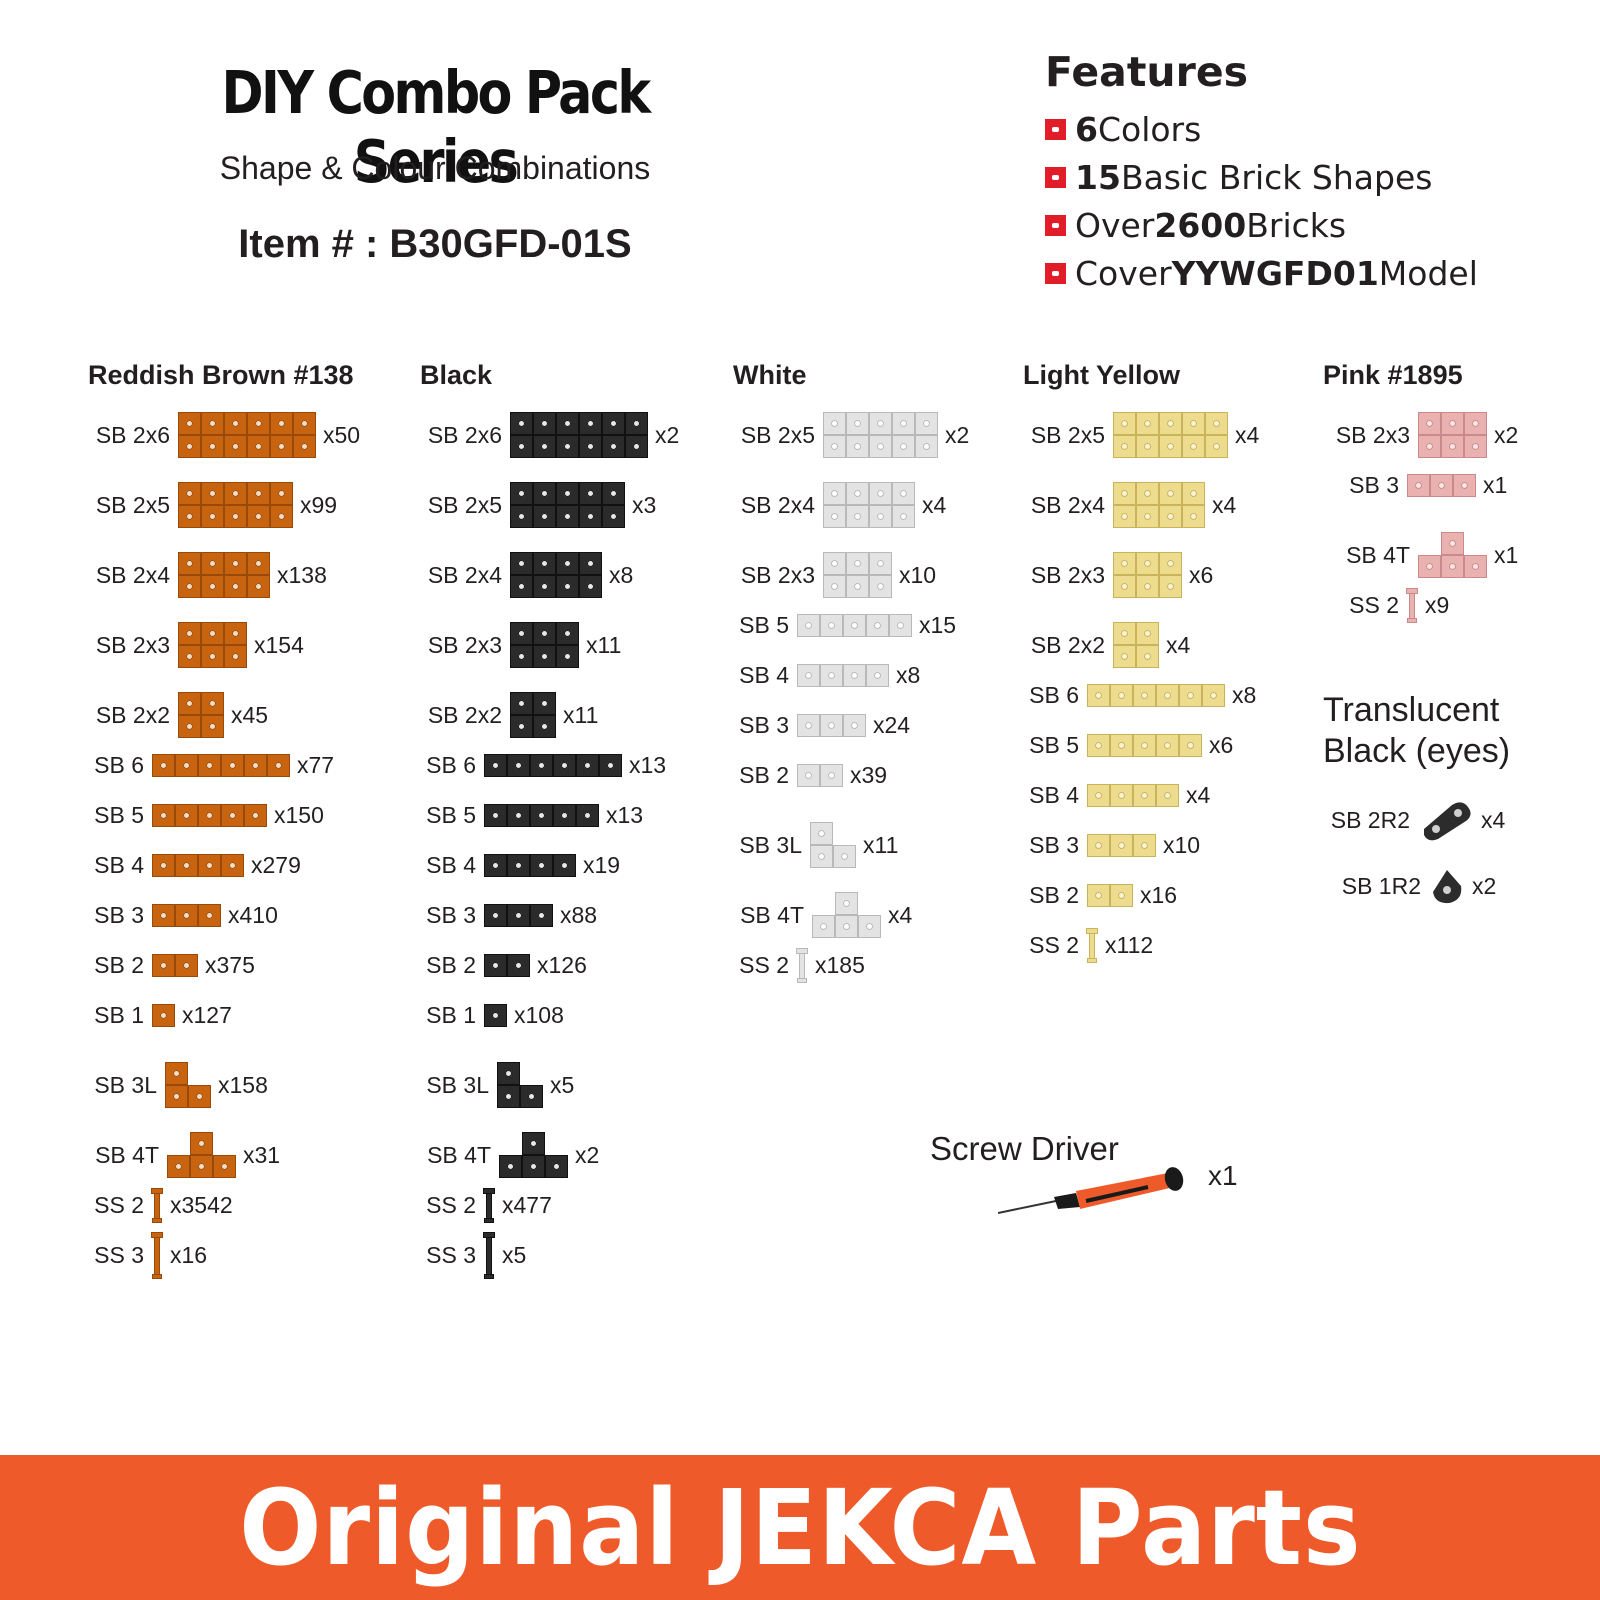  What do you see at coordinates (543, 765) in the screenshot?
I see `part-row: SB 6 x13` at bounding box center [543, 765].